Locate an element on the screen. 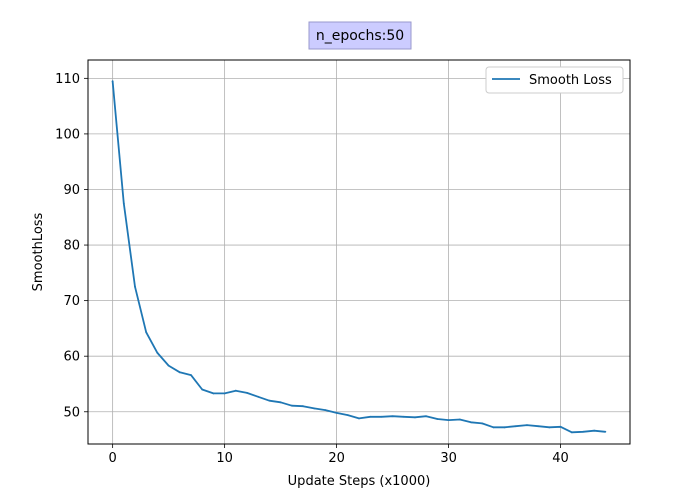 This screenshot has width=700, height=504. y-tick-label: 60 is located at coordinates (71, 357).